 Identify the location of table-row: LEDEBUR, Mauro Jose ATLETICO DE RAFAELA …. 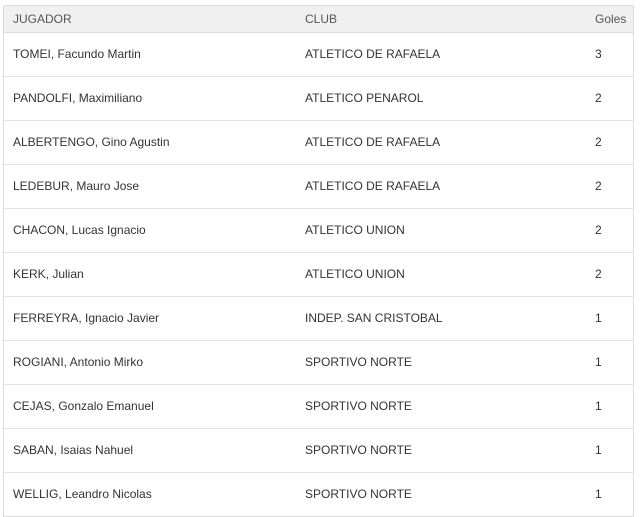
(318, 186).